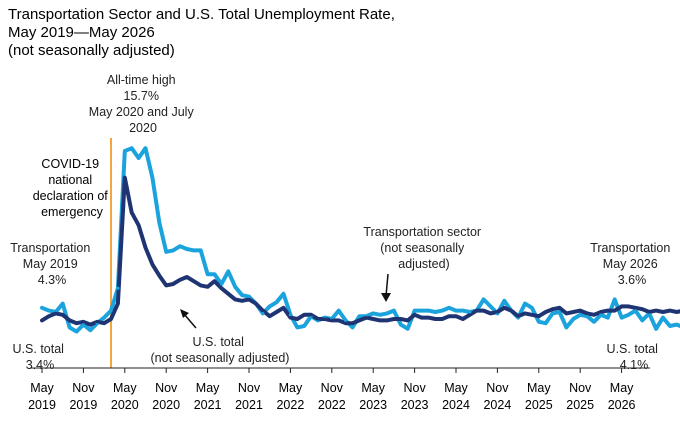 The image size is (680, 425). I want to click on transportation-end-line-2: May 2026, so click(630, 264).